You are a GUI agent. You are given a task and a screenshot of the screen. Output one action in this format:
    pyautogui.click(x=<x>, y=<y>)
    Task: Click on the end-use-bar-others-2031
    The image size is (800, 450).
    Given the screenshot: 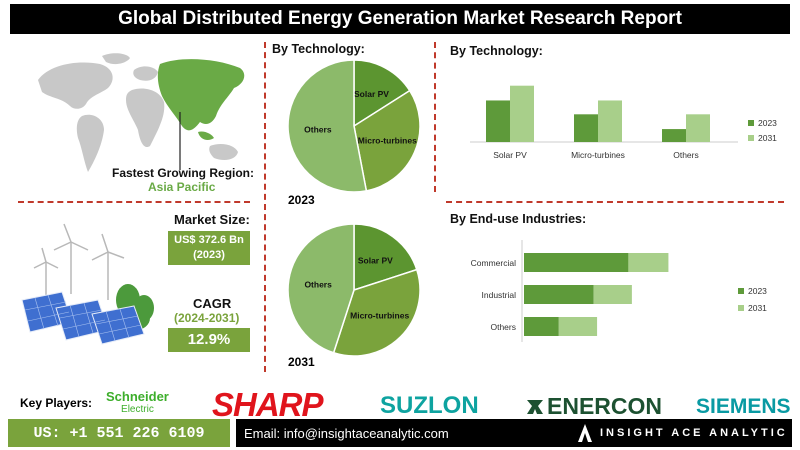 What is the action you would take?
    pyautogui.click(x=578, y=326)
    